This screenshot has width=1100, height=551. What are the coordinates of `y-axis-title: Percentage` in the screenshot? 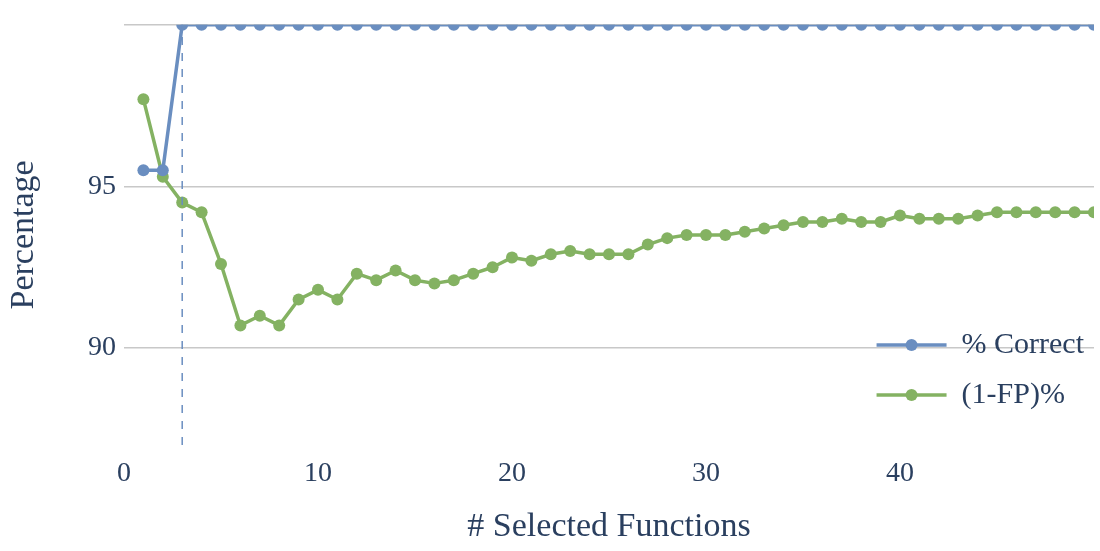 It's located at (22, 235).